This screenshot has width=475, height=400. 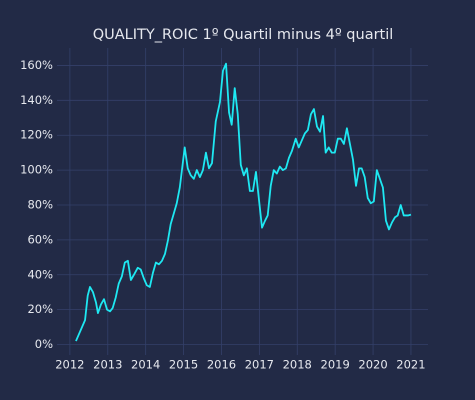 I want to click on x-tick-label: 2013, so click(x=107, y=365).